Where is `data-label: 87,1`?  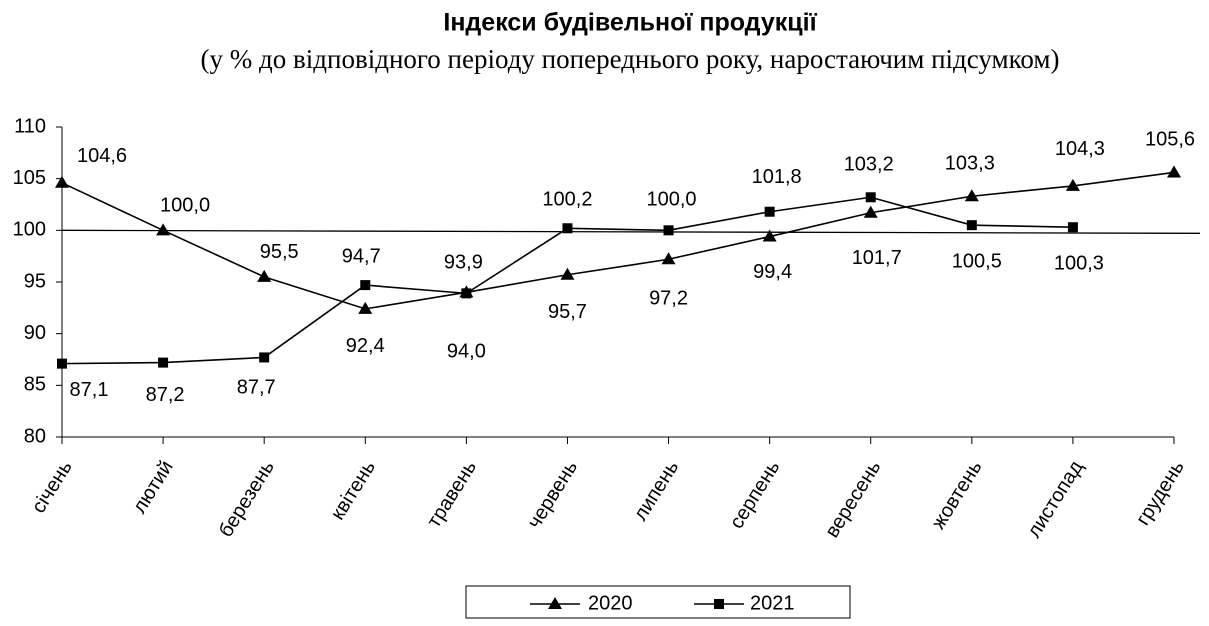 data-label: 87,1 is located at coordinates (89, 390).